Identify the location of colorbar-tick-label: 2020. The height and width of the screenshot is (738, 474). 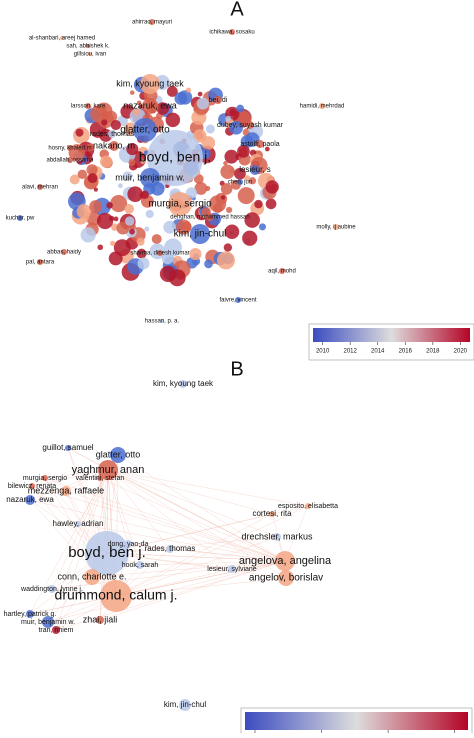
(461, 352).